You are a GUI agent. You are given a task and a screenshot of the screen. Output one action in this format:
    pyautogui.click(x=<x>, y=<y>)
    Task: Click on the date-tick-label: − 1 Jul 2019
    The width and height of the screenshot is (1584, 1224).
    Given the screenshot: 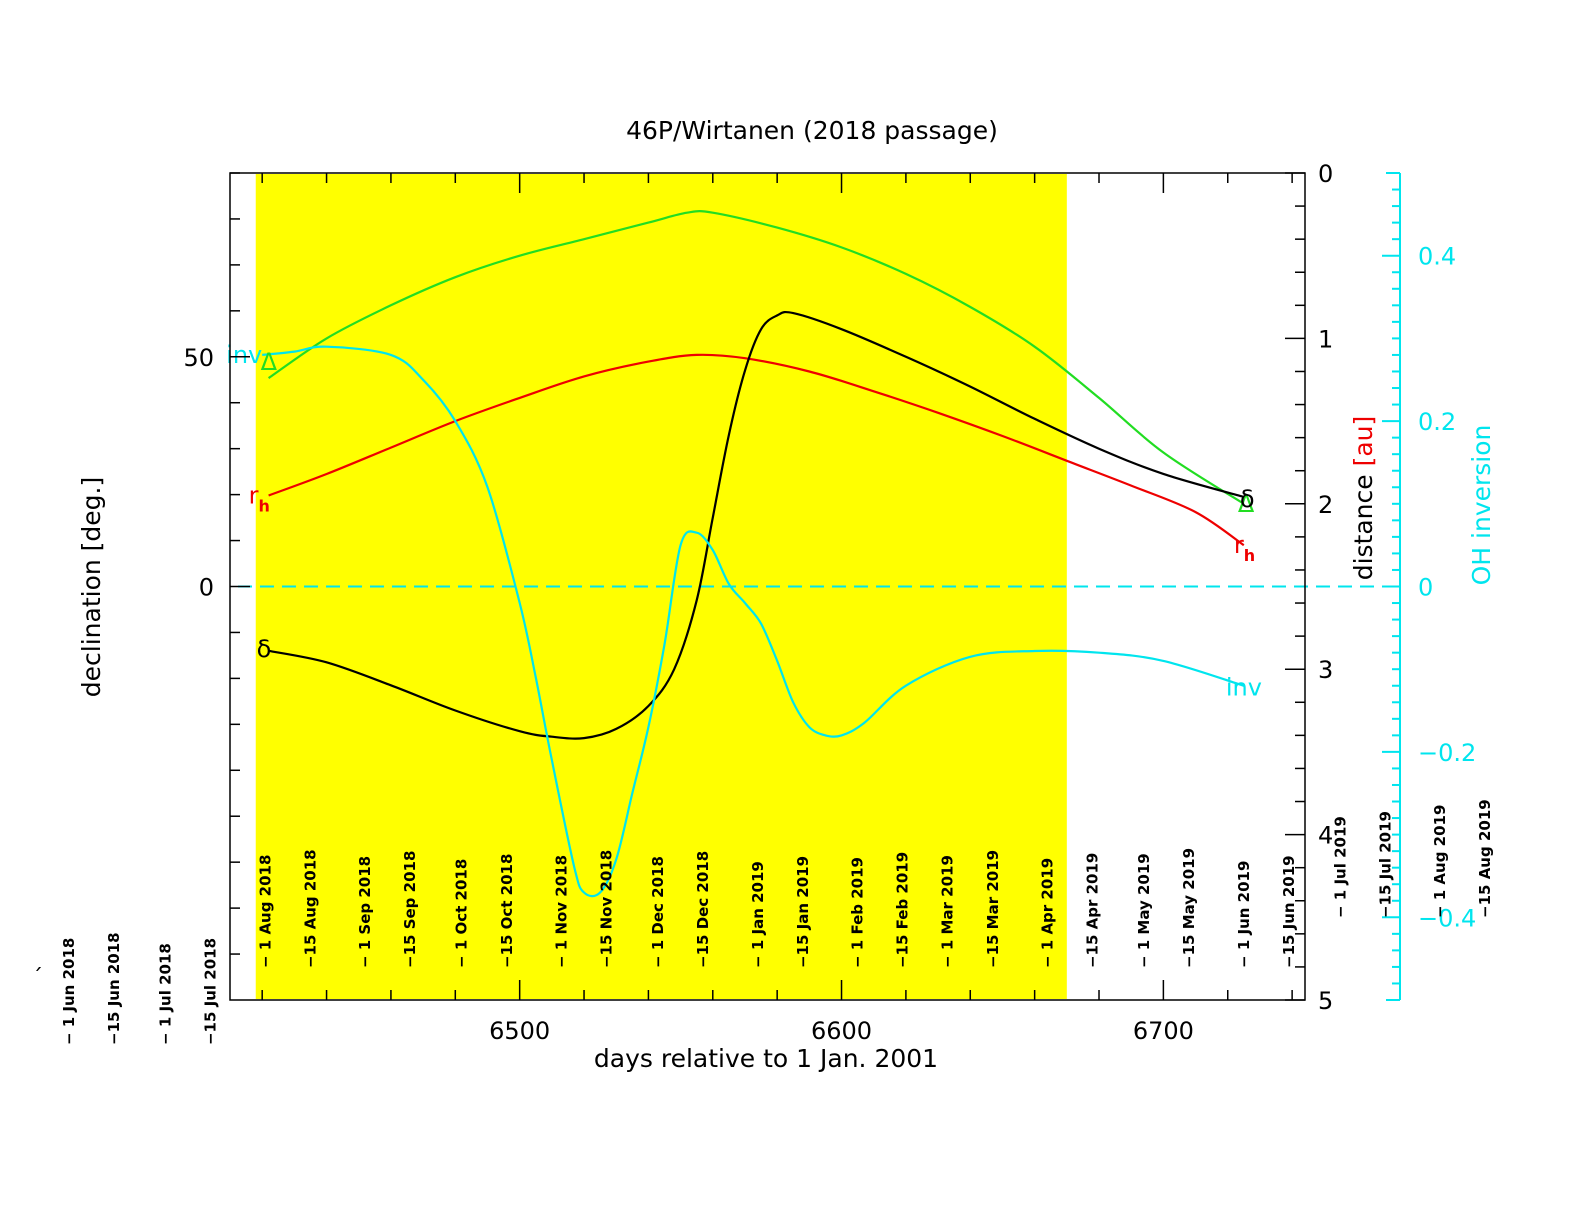 What is the action you would take?
    pyautogui.click(x=1340, y=867)
    